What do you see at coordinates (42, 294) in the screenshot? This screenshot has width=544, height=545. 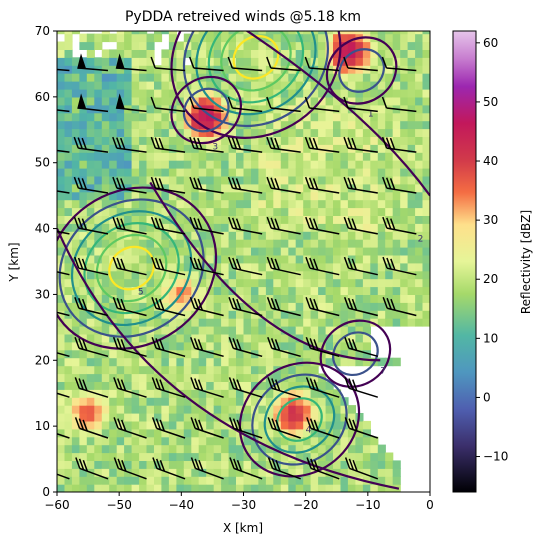 I see `y-tick-label: 30` at bounding box center [42, 294].